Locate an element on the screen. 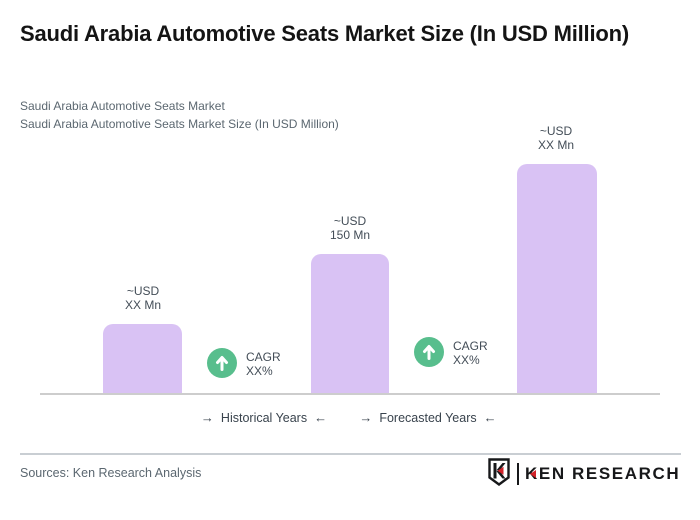 This screenshot has width=700, height=520. axis-group-label: Historical Years is located at coordinates (264, 417).